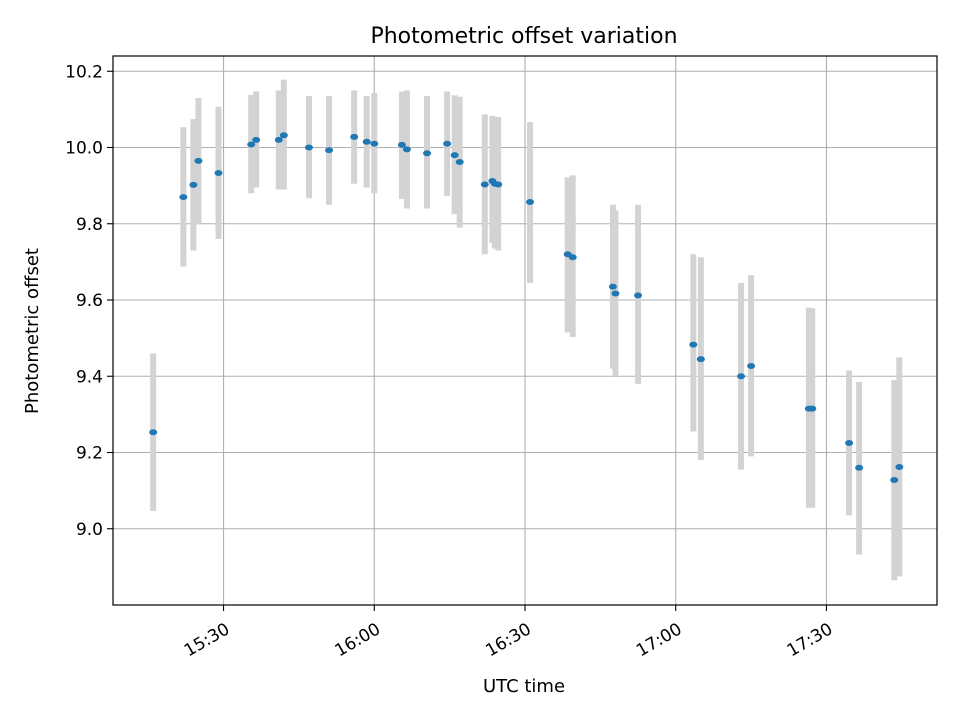 The image size is (960, 720). I want to click on y-tick-label: 9.6, so click(89, 301).